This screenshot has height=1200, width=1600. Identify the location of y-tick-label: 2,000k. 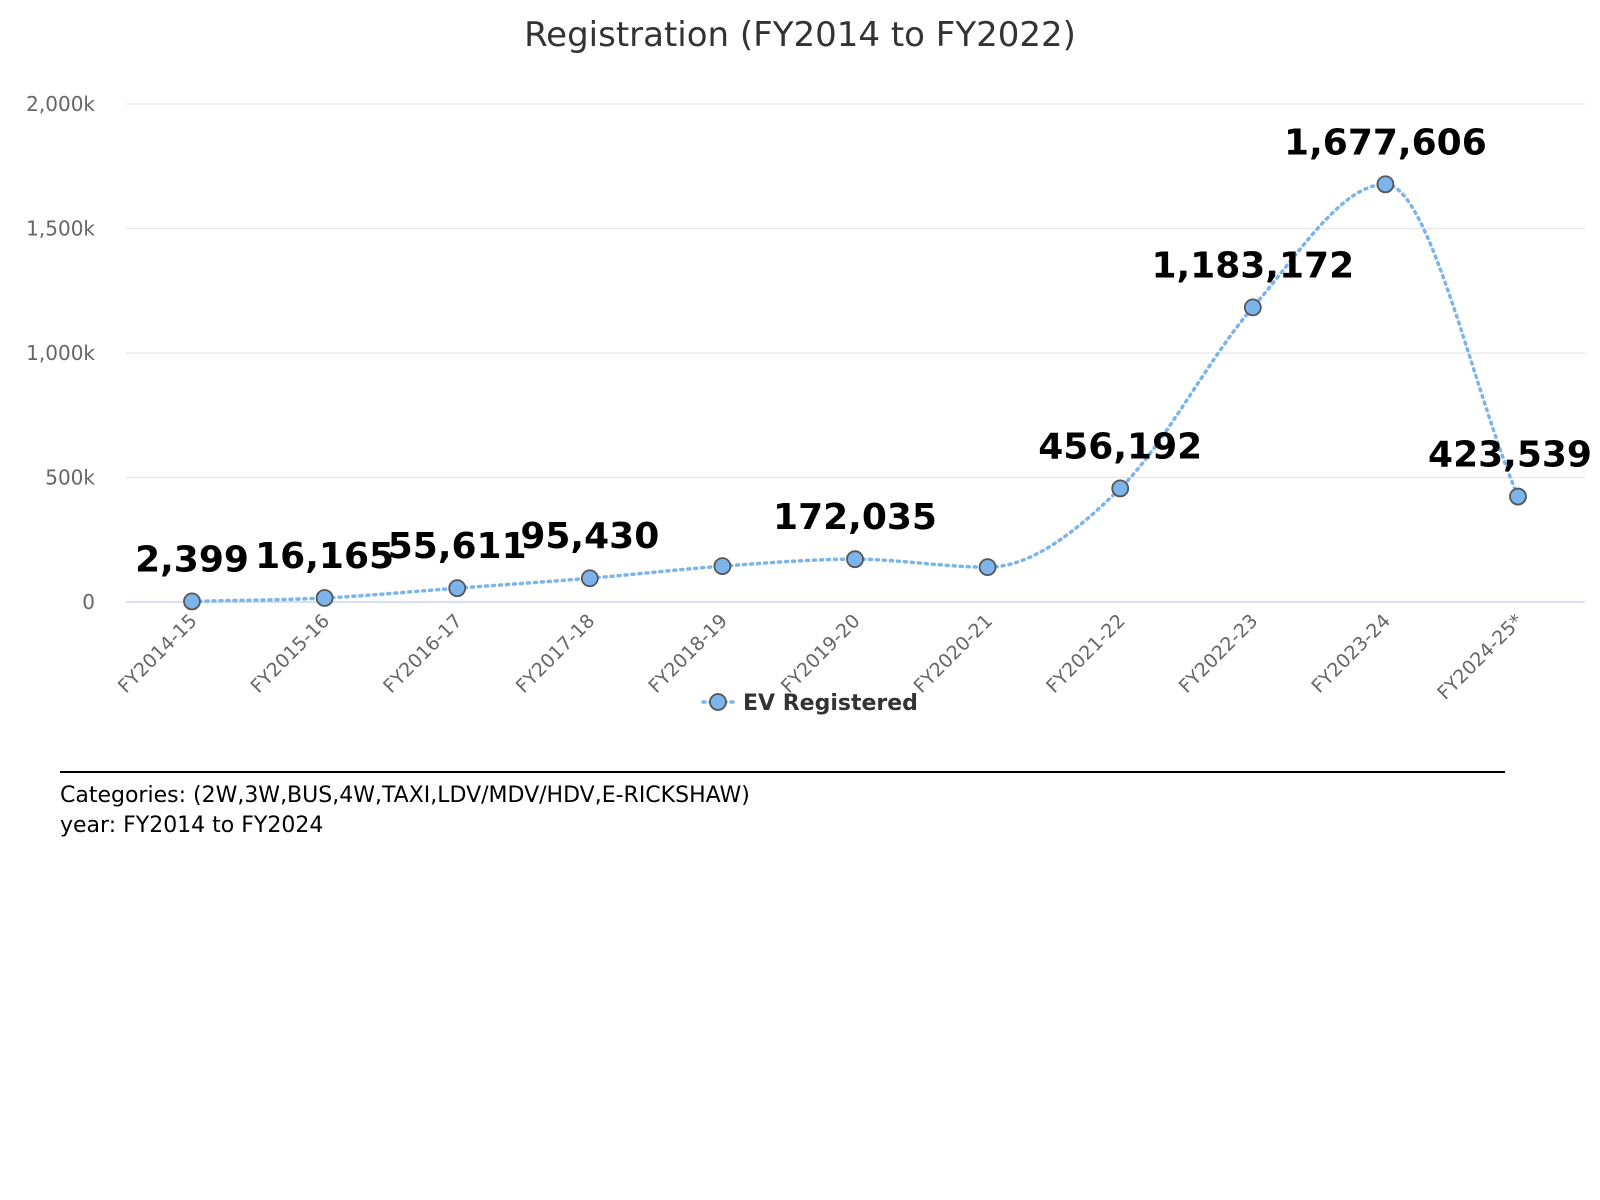
(60, 104).